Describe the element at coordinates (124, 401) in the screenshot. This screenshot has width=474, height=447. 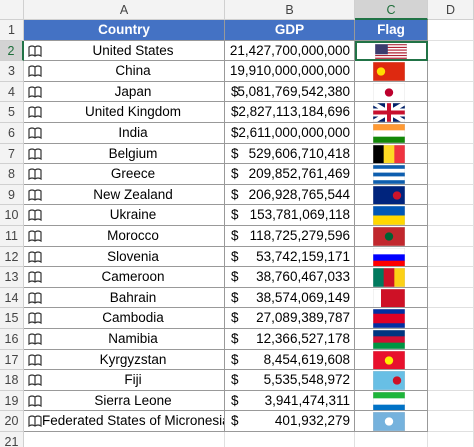
I see `country-cell: Sierra Leone` at that location.